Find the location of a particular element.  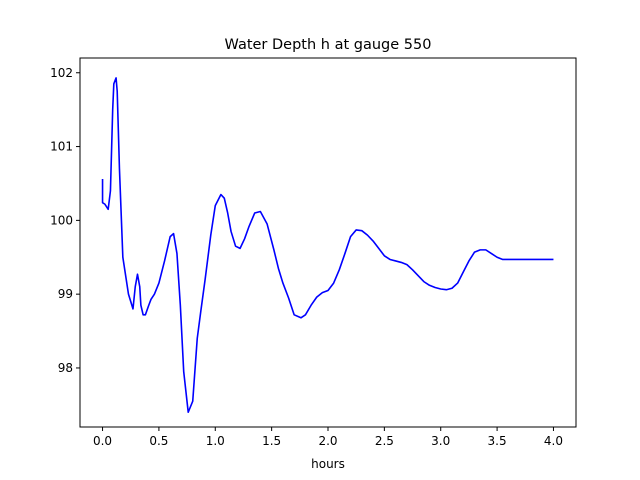

y-tick-label: 102 is located at coordinates (61, 73).